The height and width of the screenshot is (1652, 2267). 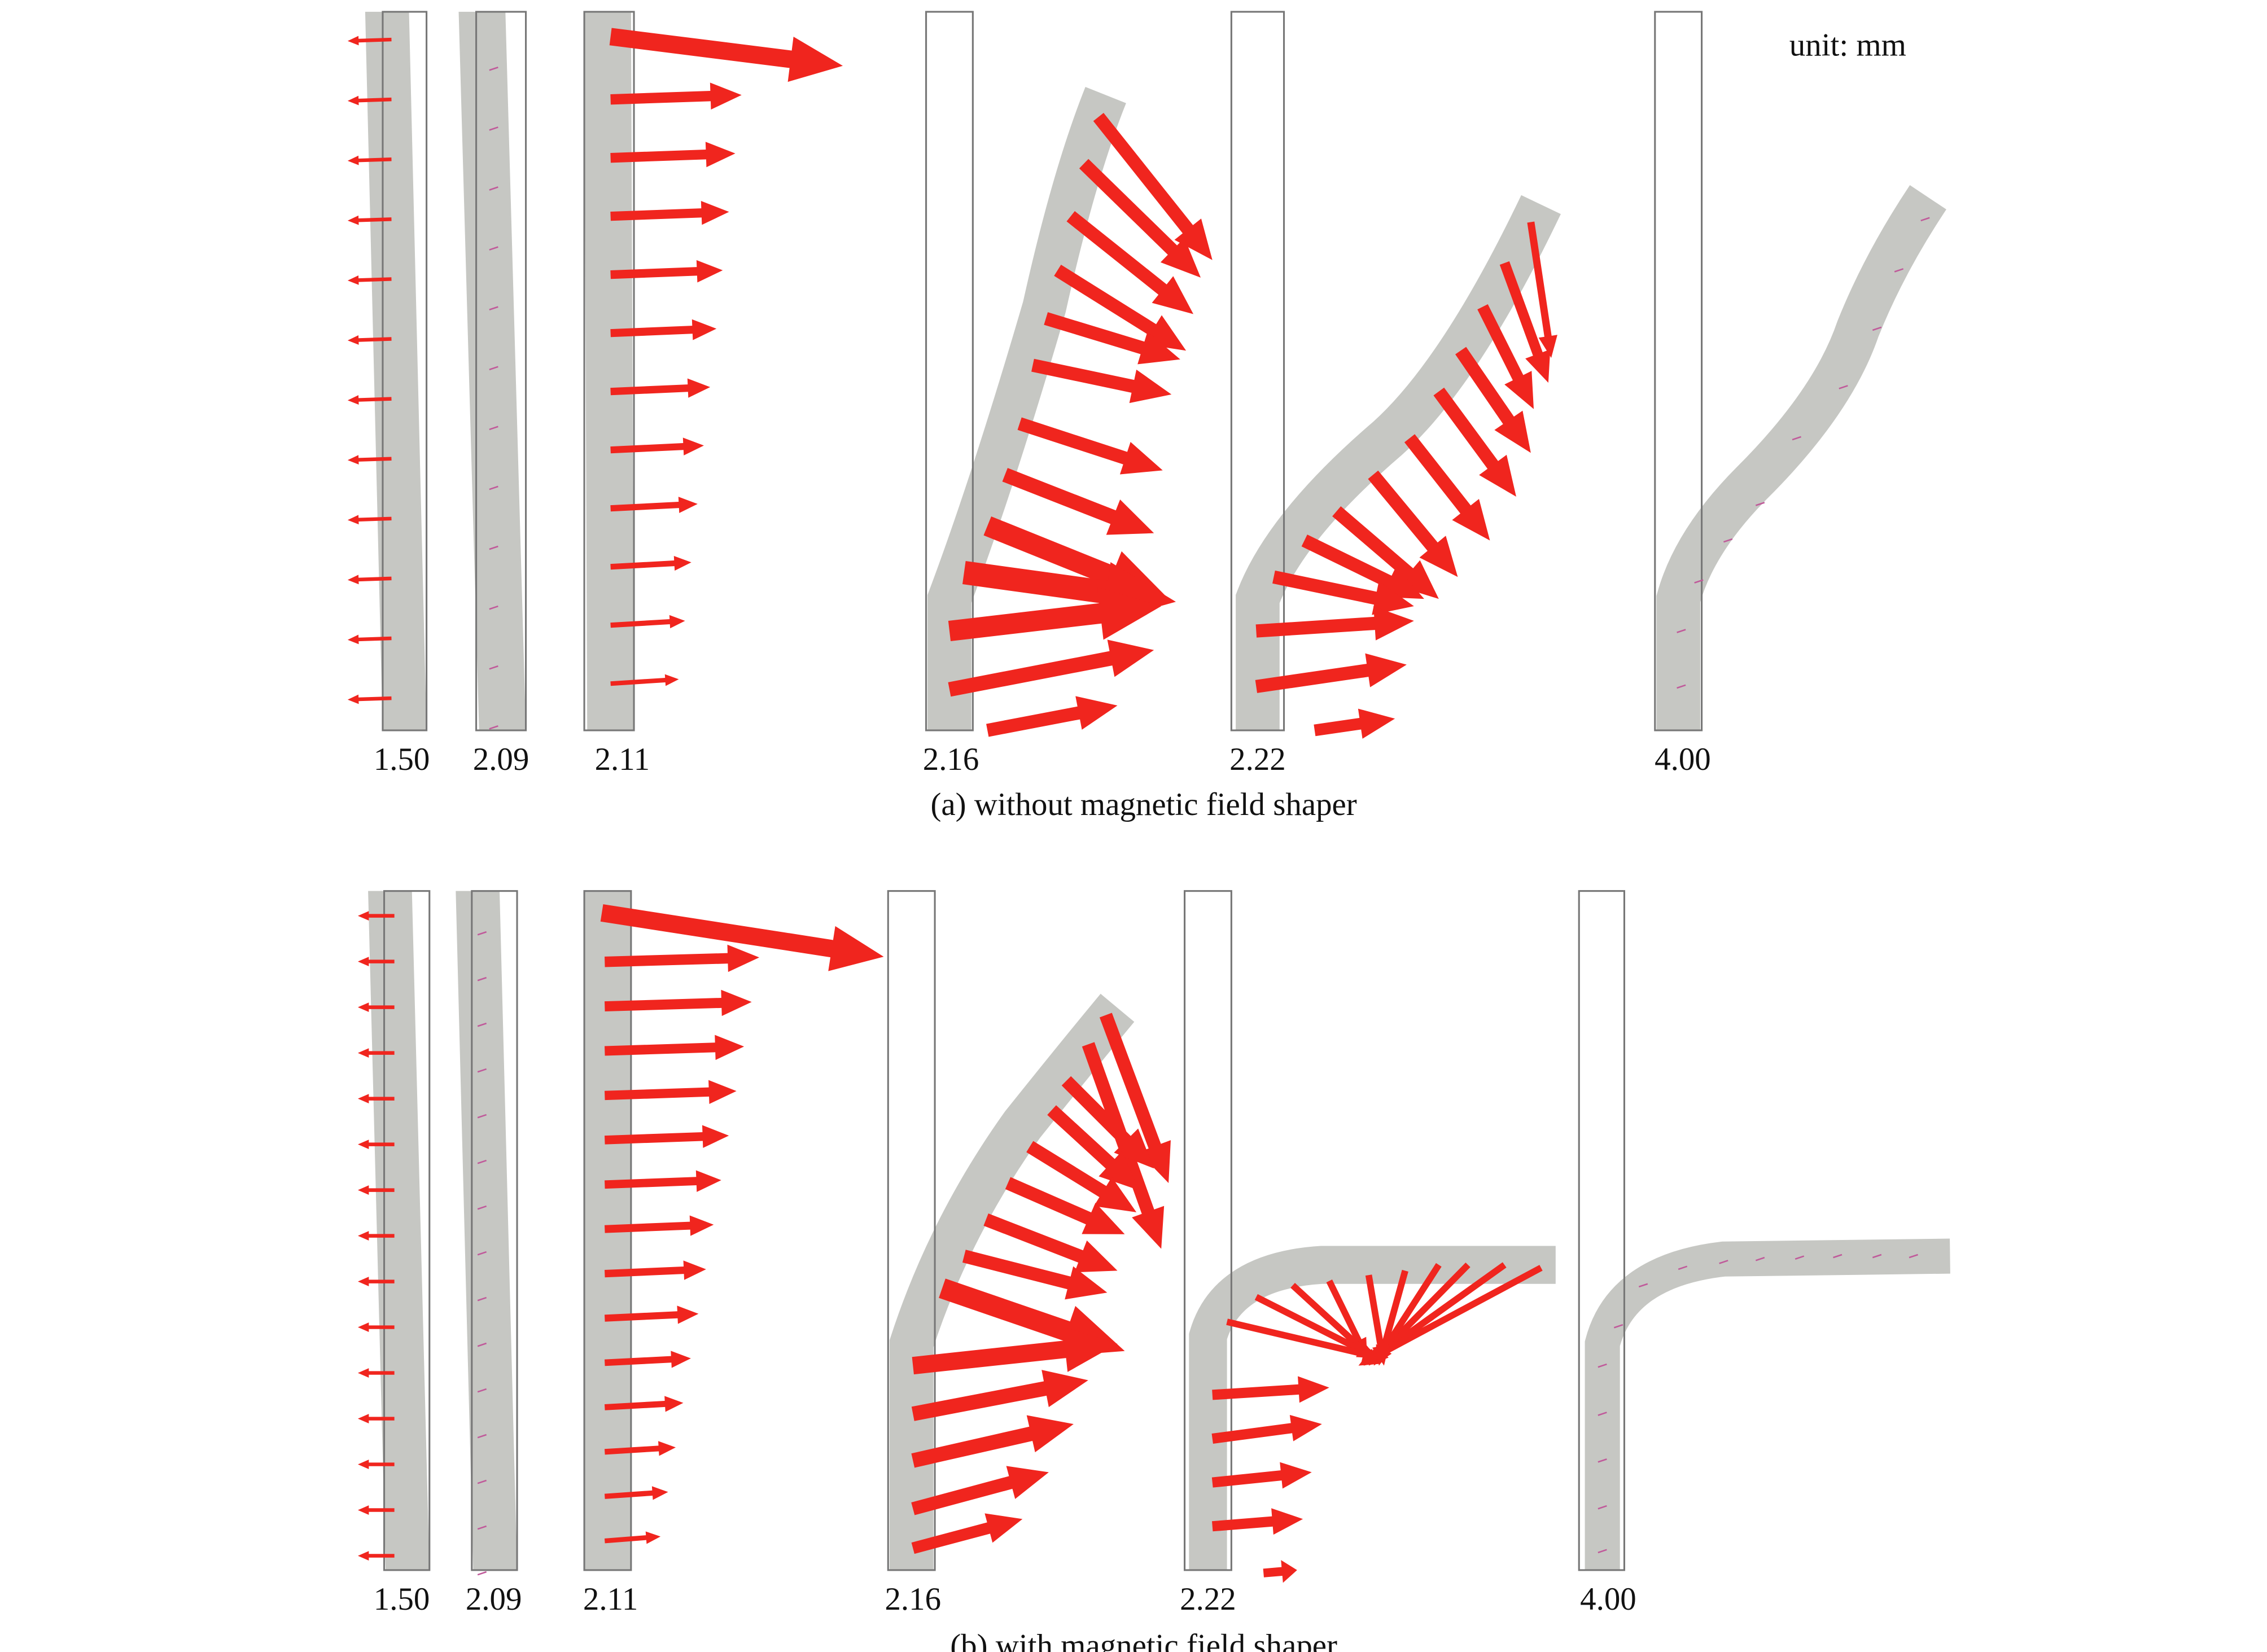 I want to click on frame-label: 2.16, so click(x=913, y=1599).